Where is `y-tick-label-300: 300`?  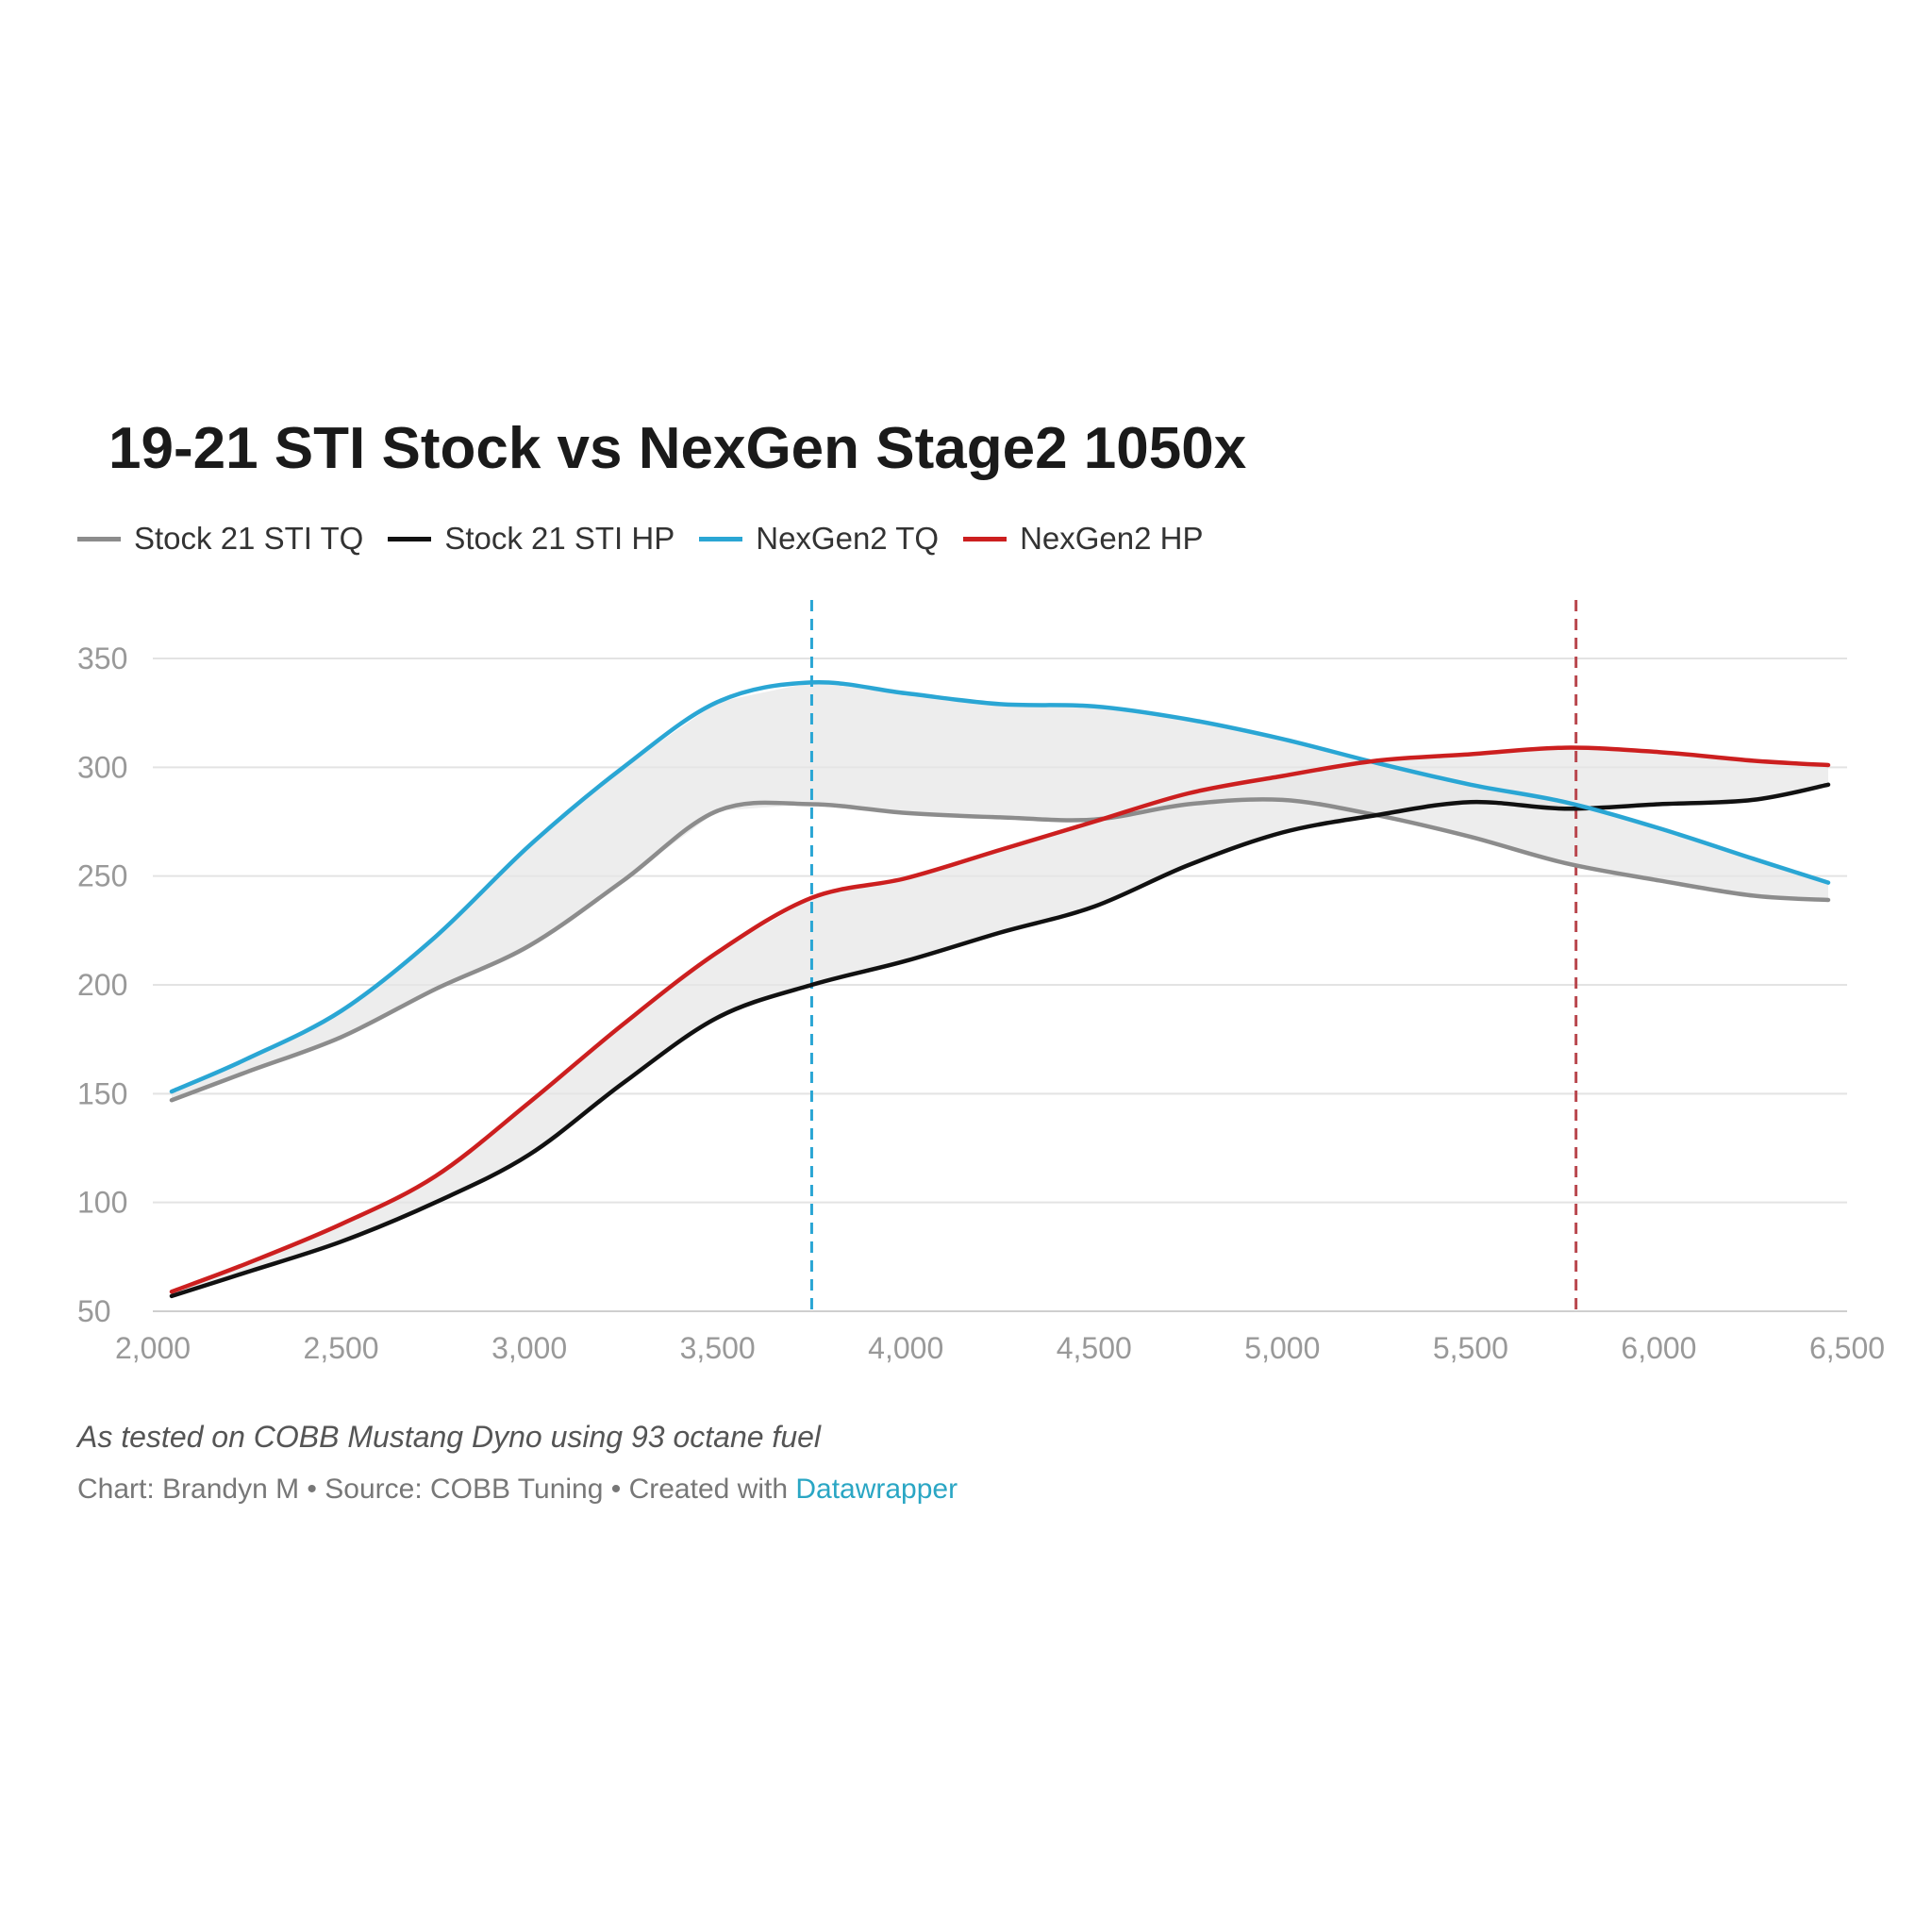 y-tick-label-300: 300 is located at coordinates (102, 767).